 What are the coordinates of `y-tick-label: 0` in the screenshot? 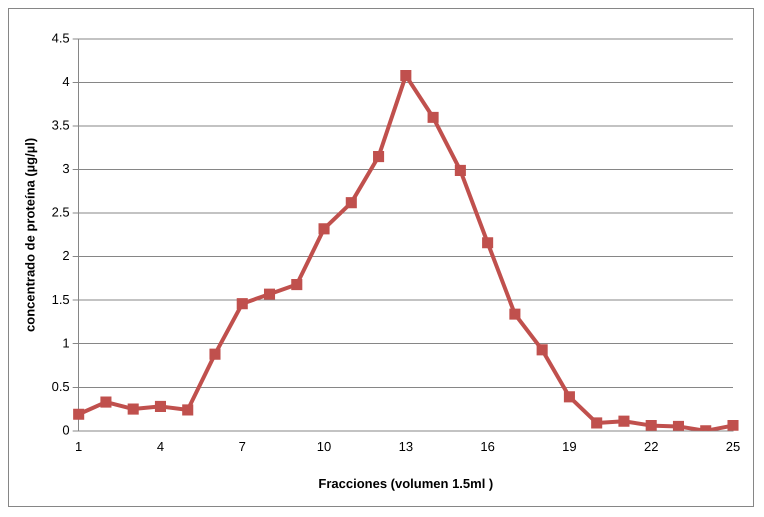 It's located at (66, 430).